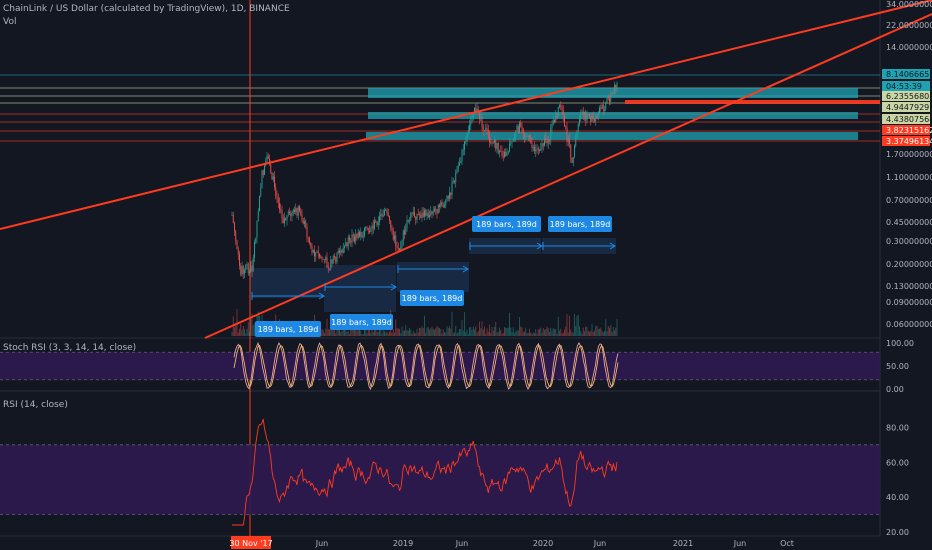 The image size is (932, 550). I want to click on stoch-rsi-pane, so click(440, 366).